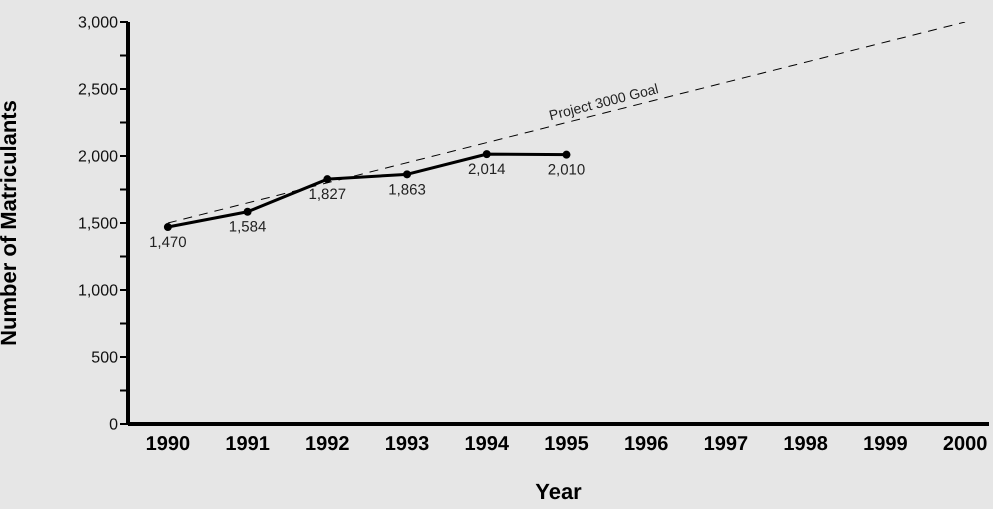 Image resolution: width=993 pixels, height=509 pixels. What do you see at coordinates (646, 444) in the screenshot?
I see `x-tick-label: 1996` at bounding box center [646, 444].